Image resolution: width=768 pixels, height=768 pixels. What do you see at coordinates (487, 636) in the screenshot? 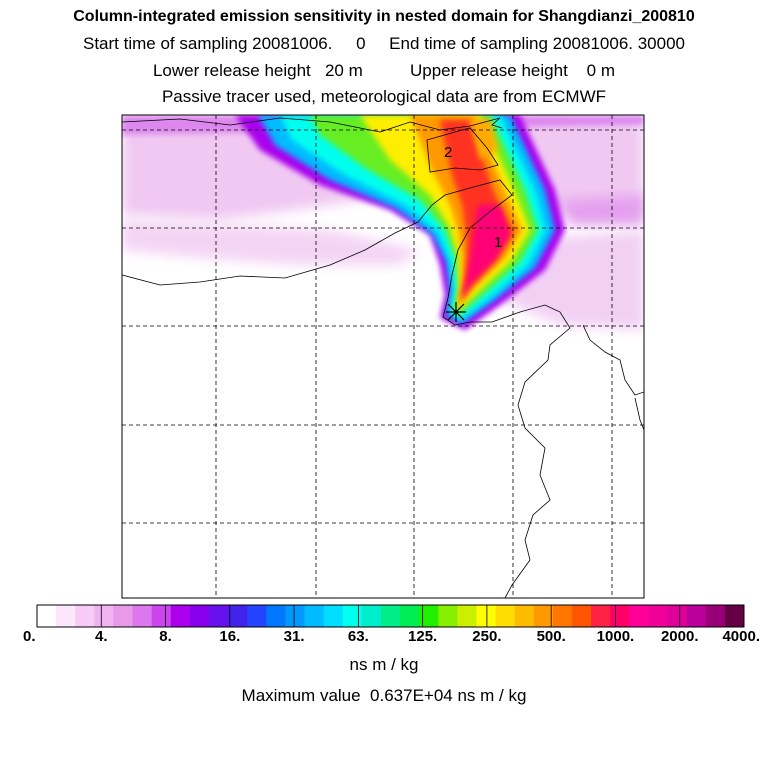
I see `colorbar-tick-label: 250.` at bounding box center [487, 636].